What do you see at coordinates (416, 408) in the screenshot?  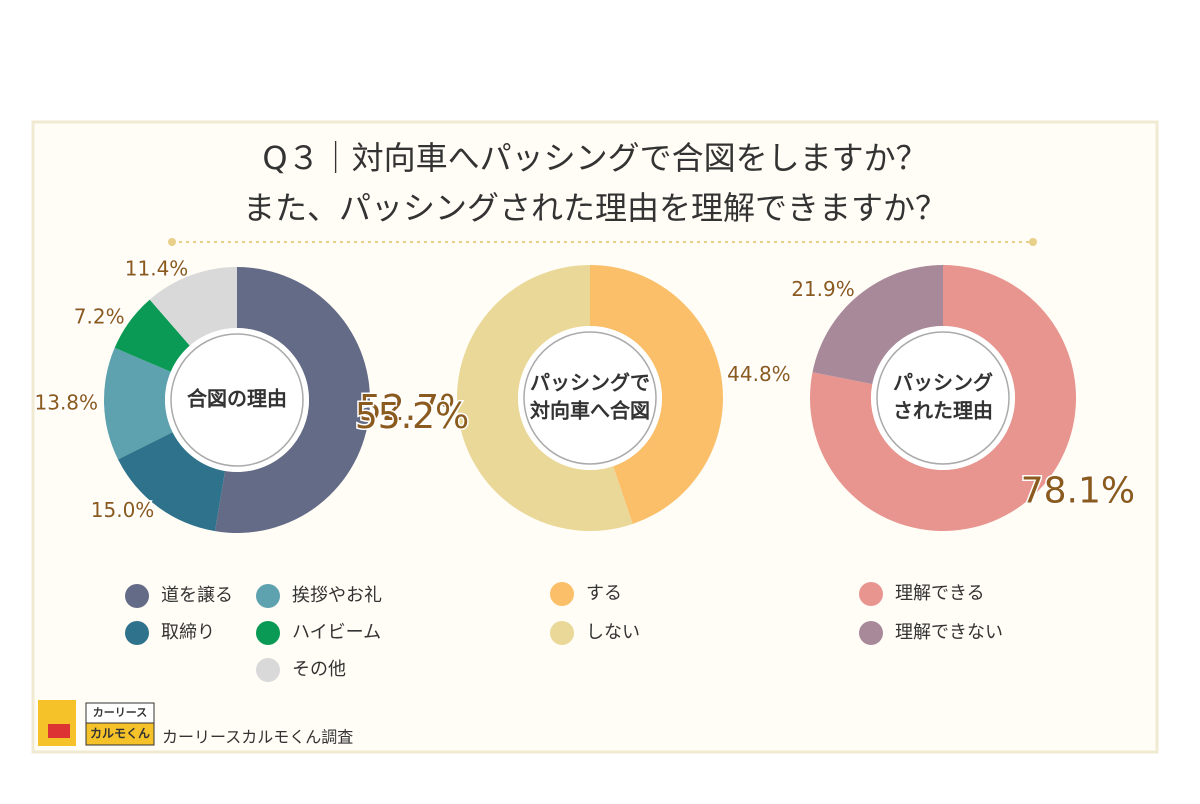 I see `value-label: 52.7%` at bounding box center [416, 408].